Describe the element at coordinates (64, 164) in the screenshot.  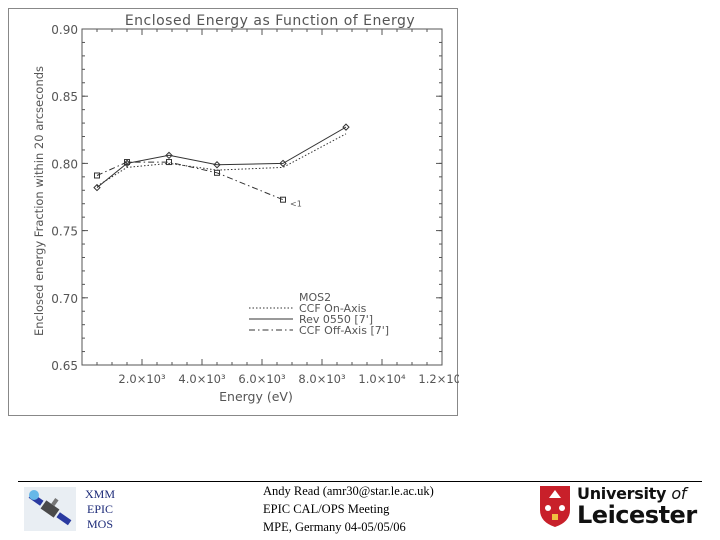
I see `y-tick-label: 0.80` at that location.